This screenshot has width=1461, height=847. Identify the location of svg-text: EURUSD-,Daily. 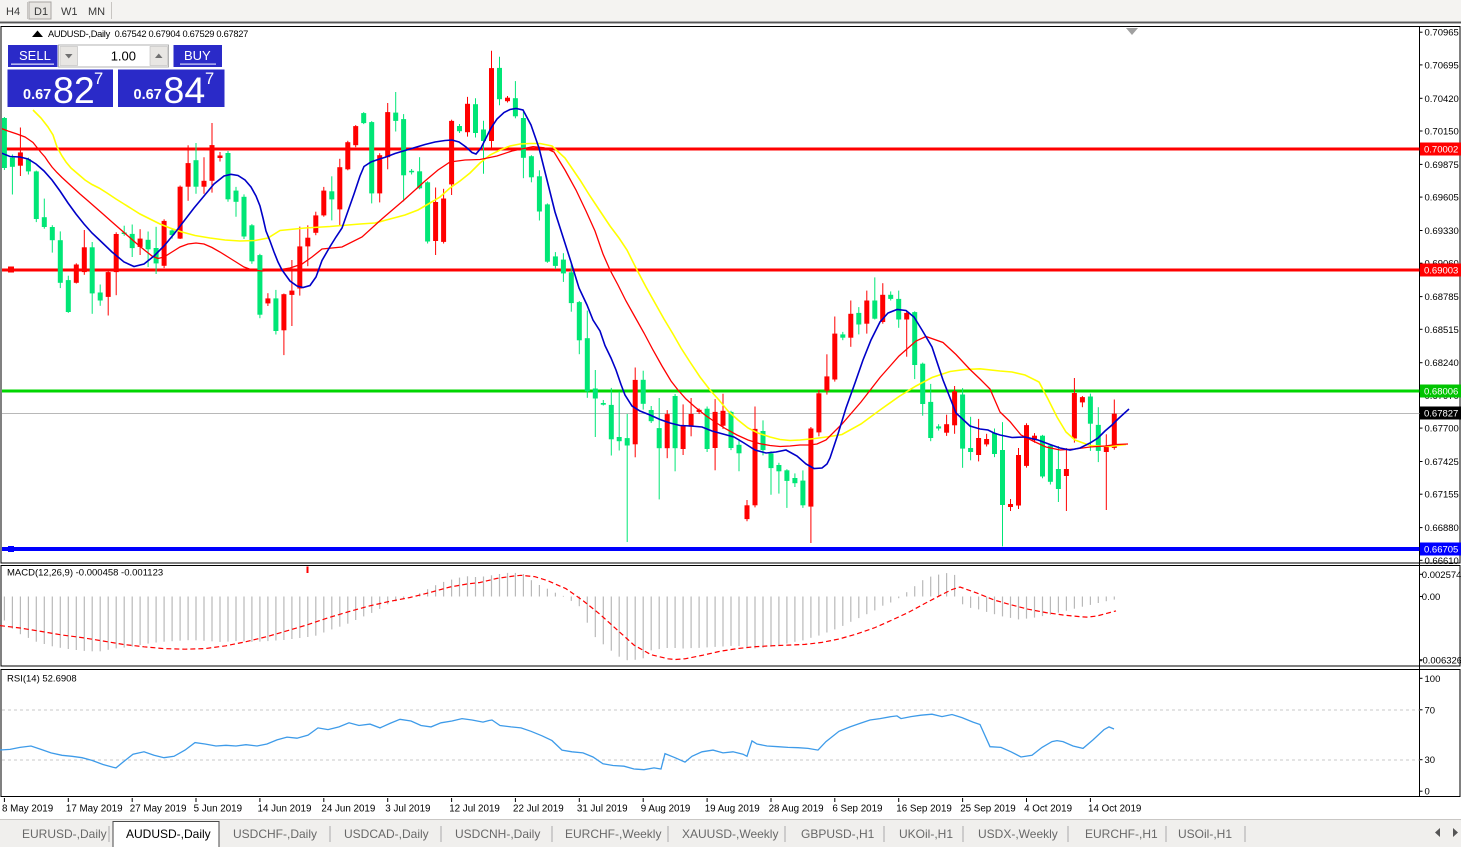
(64, 834).